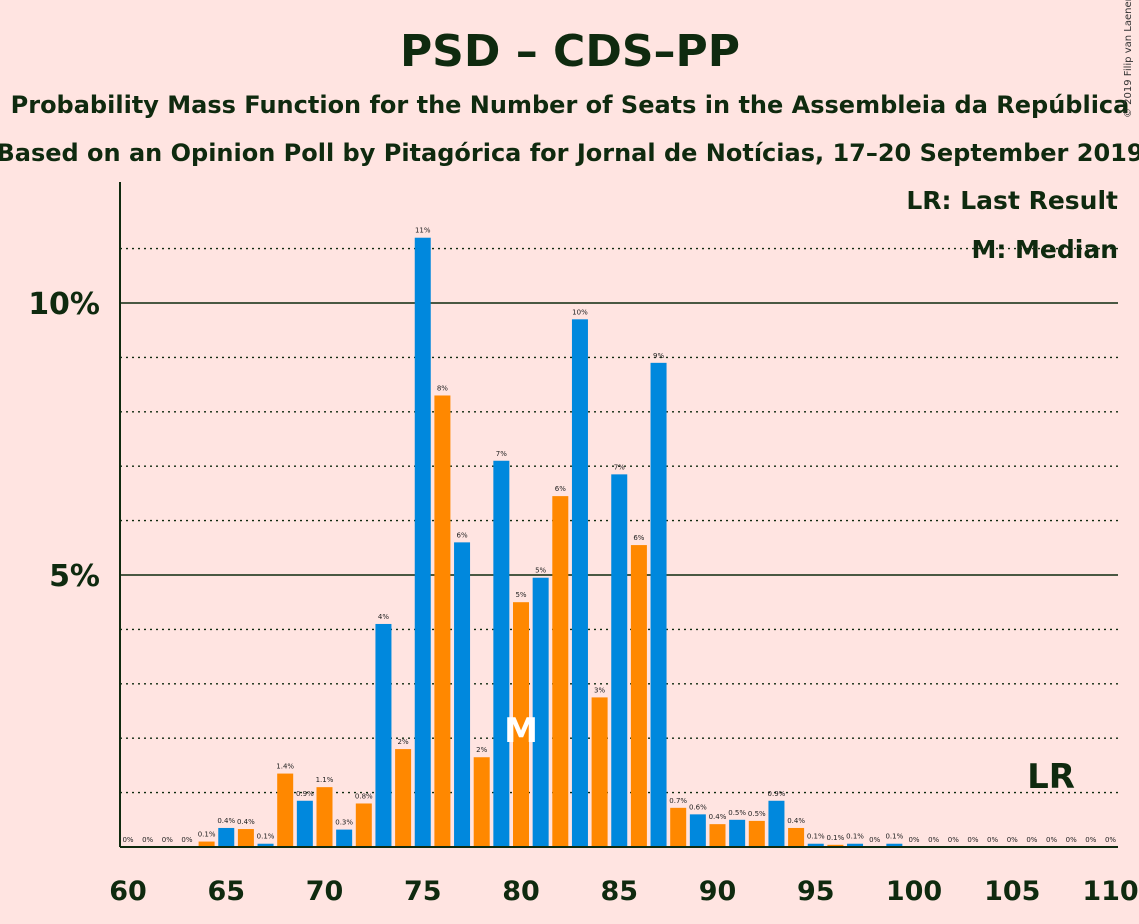 Image resolution: width=1139 pixels, height=924 pixels. What do you see at coordinates (599, 690) in the screenshot?
I see `data-label-seat-84: 3%` at bounding box center [599, 690].